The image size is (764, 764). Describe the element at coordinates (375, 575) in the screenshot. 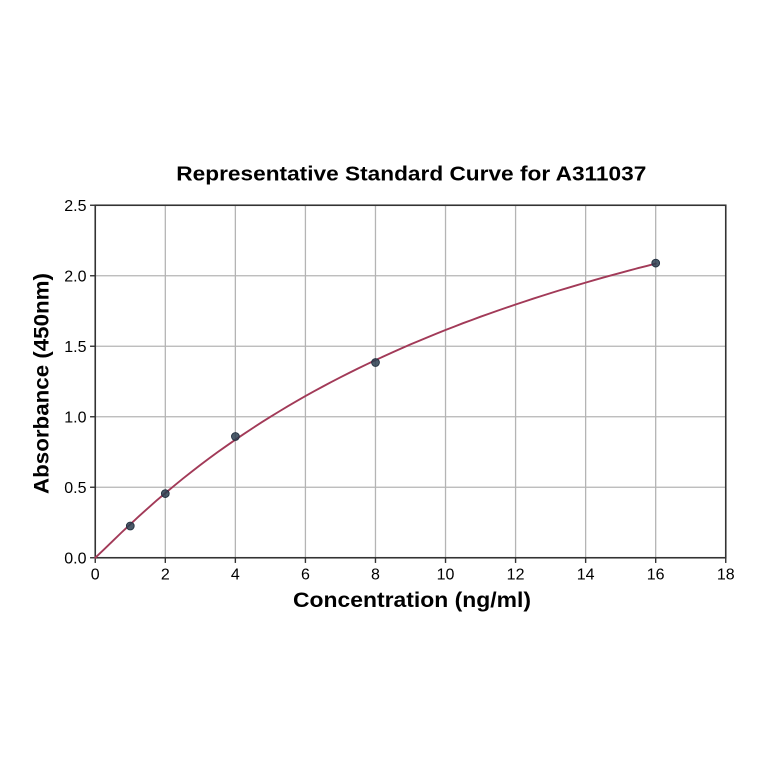

I see `svg-text: 8` at that location.